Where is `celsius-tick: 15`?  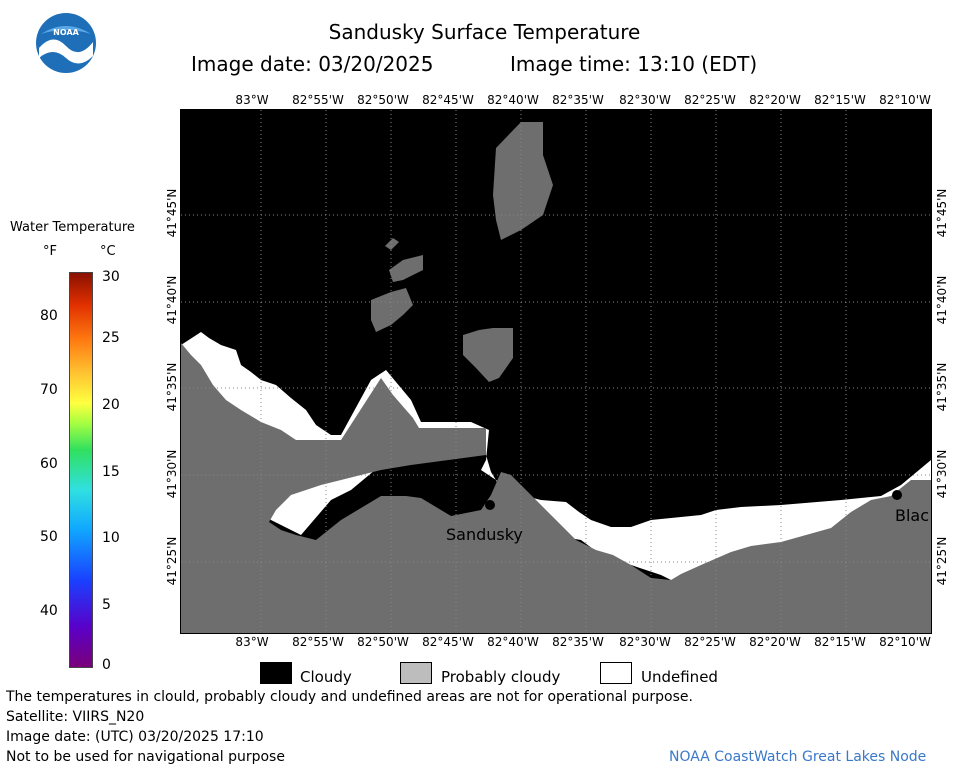 celsius-tick: 15 is located at coordinates (111, 472).